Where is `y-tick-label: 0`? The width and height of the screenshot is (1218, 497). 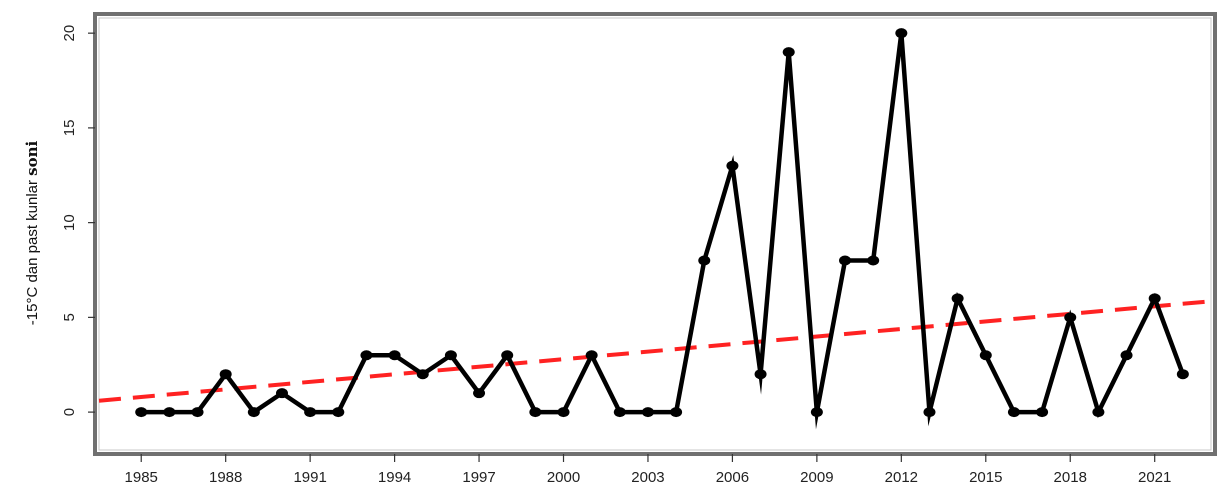 y-tick-label: 0 is located at coordinates (69, 412).